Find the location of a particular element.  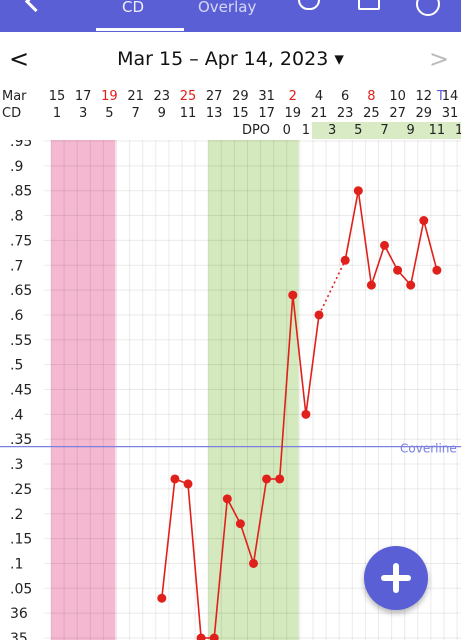

cd-cell: 15 is located at coordinates (240, 113).